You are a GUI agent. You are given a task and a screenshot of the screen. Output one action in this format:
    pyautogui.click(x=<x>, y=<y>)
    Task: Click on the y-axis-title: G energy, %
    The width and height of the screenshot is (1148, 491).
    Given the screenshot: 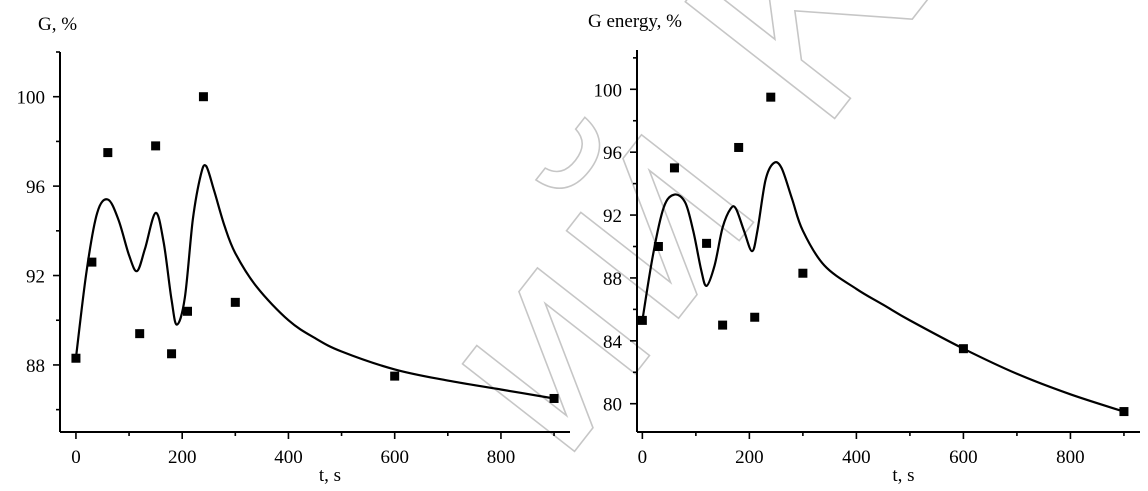 What is the action you would take?
    pyautogui.click(x=635, y=21)
    